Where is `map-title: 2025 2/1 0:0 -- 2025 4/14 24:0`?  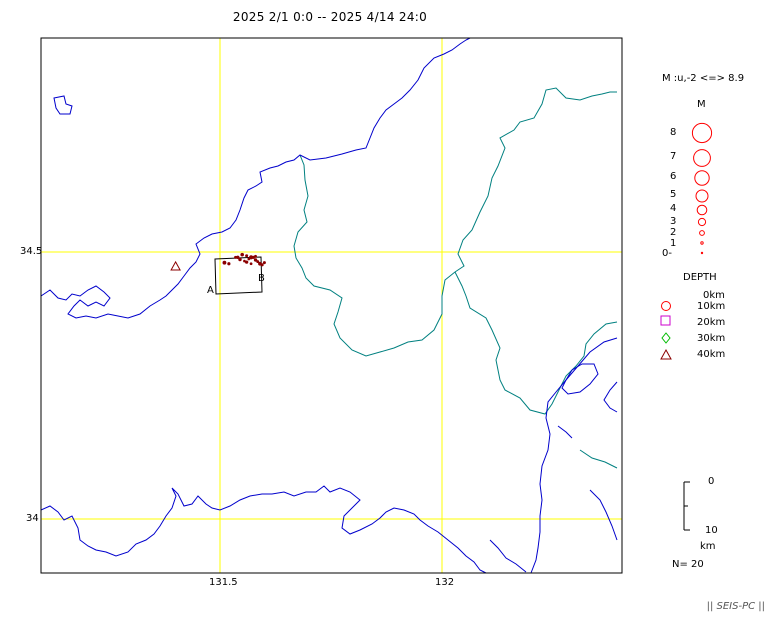
map-title: 2025 2/1 0:0 -- 2025 4/14 24:0 is located at coordinates (330, 17).